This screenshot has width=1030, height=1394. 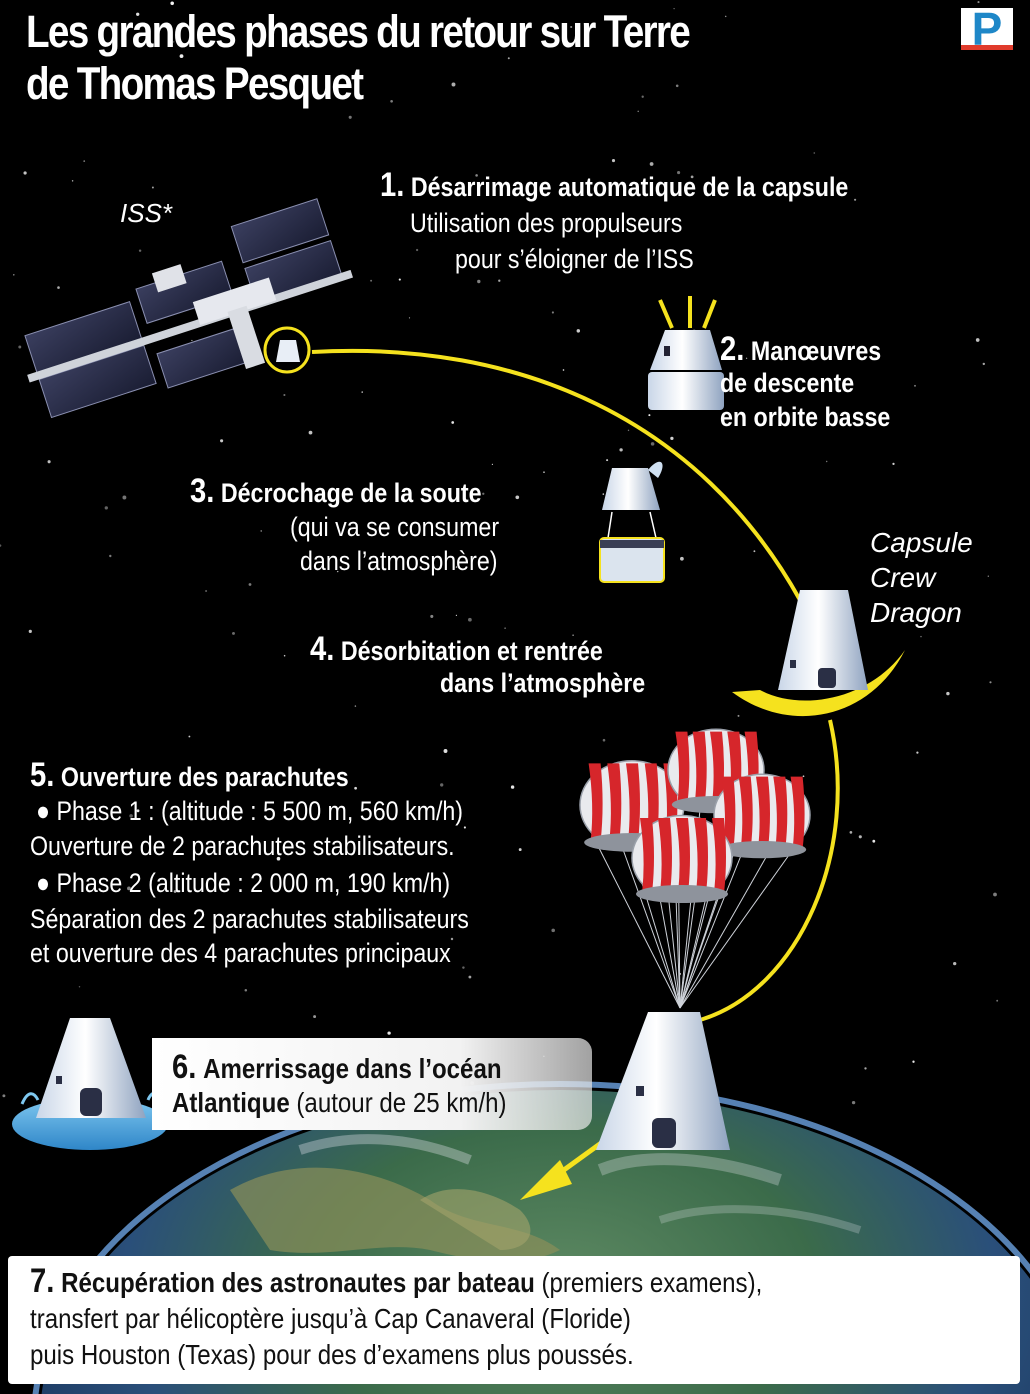 I want to click on parachute-skirt, so click(x=682, y=894).